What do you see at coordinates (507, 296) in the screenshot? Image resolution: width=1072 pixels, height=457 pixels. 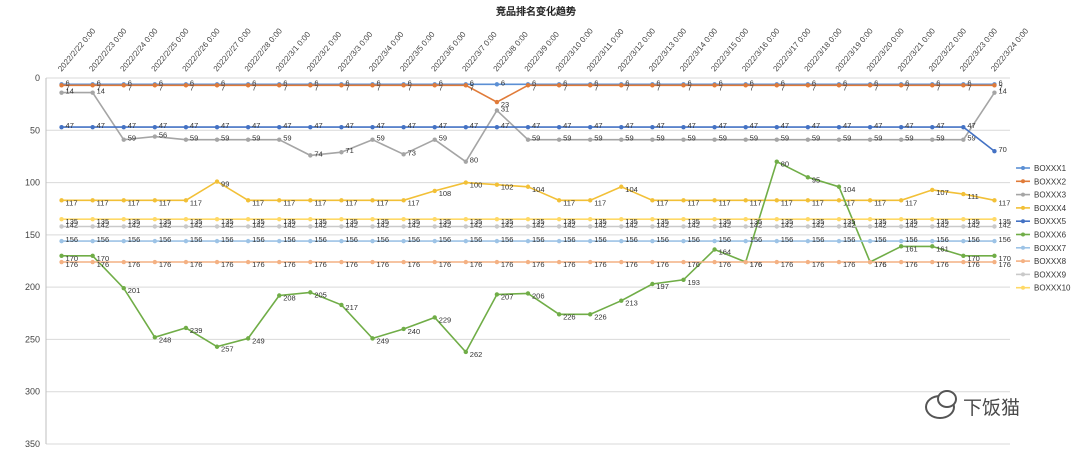 I see `data-label: 207` at bounding box center [507, 296].